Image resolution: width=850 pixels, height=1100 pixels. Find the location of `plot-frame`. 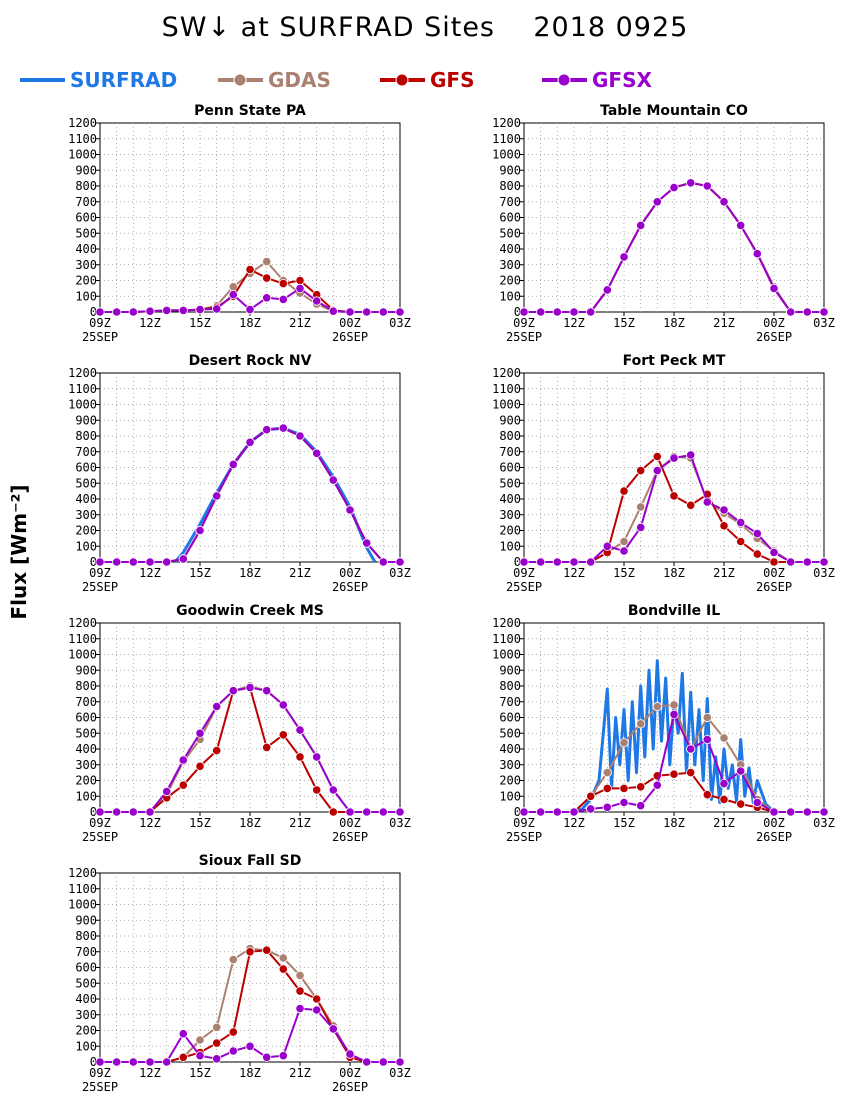

plot-frame is located at coordinates (250, 467).